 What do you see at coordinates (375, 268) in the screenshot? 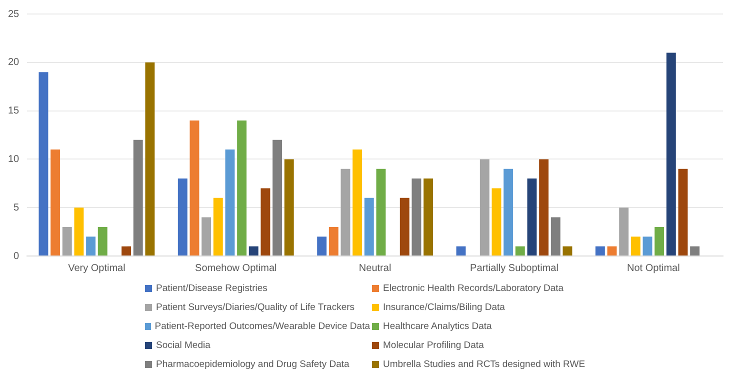
I see `x-tick-label: Neutral` at bounding box center [375, 268].